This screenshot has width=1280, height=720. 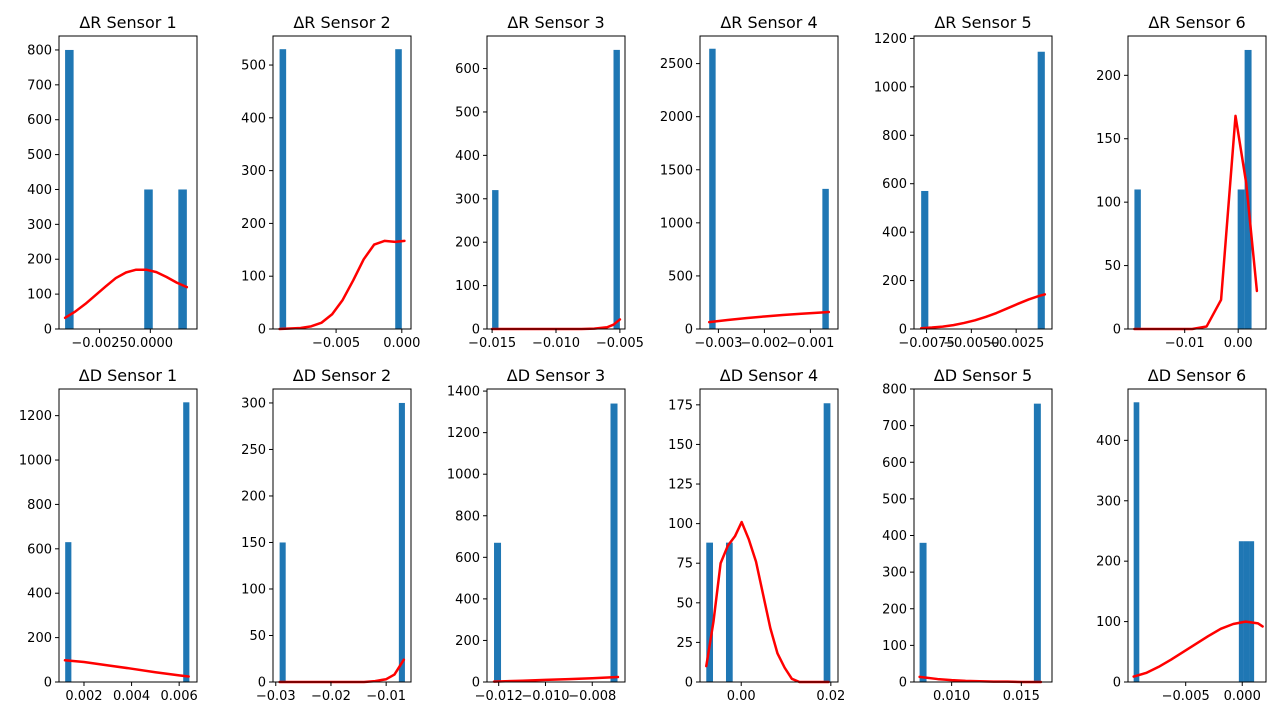 What do you see at coordinates (83, 696) in the screenshot?
I see `x-tick-label: 0.002` at bounding box center [83, 696].